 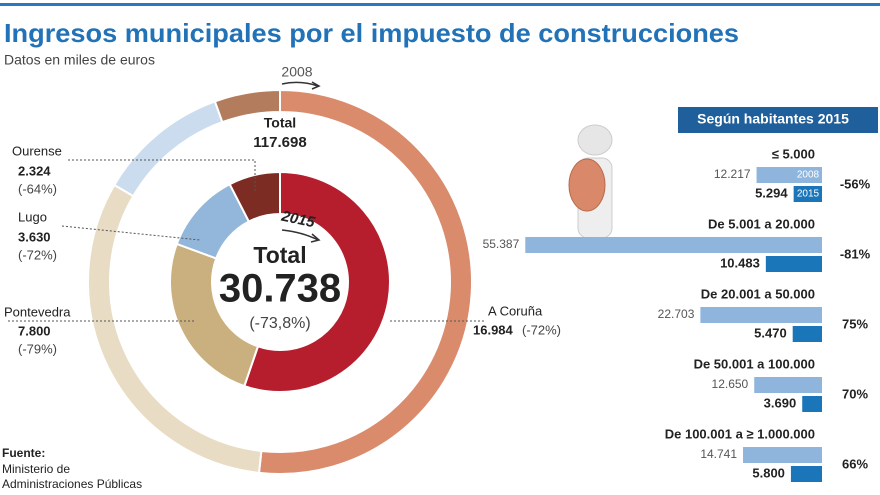 What do you see at coordinates (34, 330) in the screenshot?
I see `value-label: 7.800` at bounding box center [34, 330].